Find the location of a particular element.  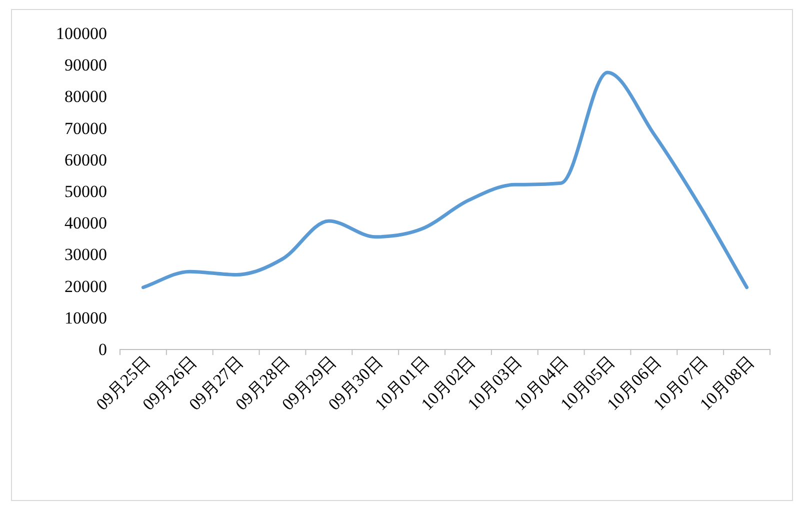

y-tick-label: 50000 is located at coordinates (85, 191).